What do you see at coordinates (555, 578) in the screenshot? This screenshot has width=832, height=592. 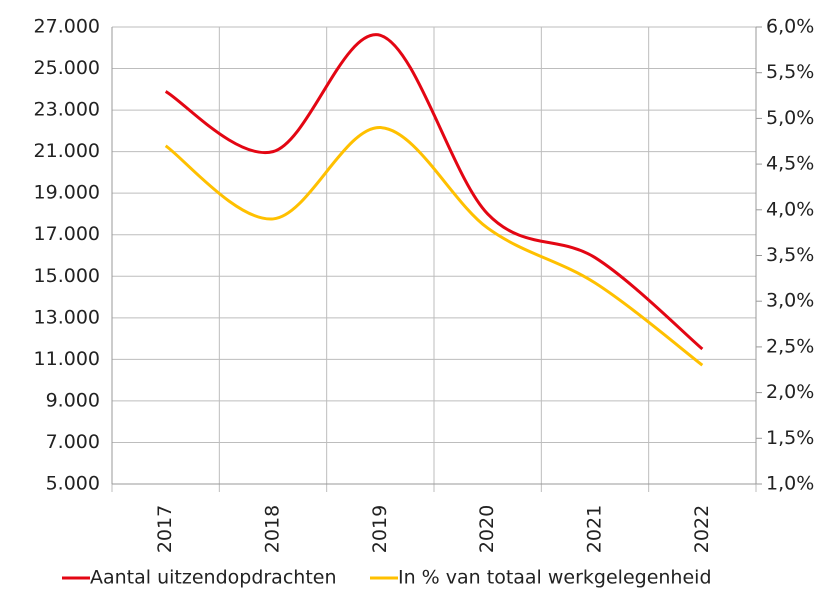 I see `legend-label: In % van totaal werkgelegenheid` at bounding box center [555, 578].